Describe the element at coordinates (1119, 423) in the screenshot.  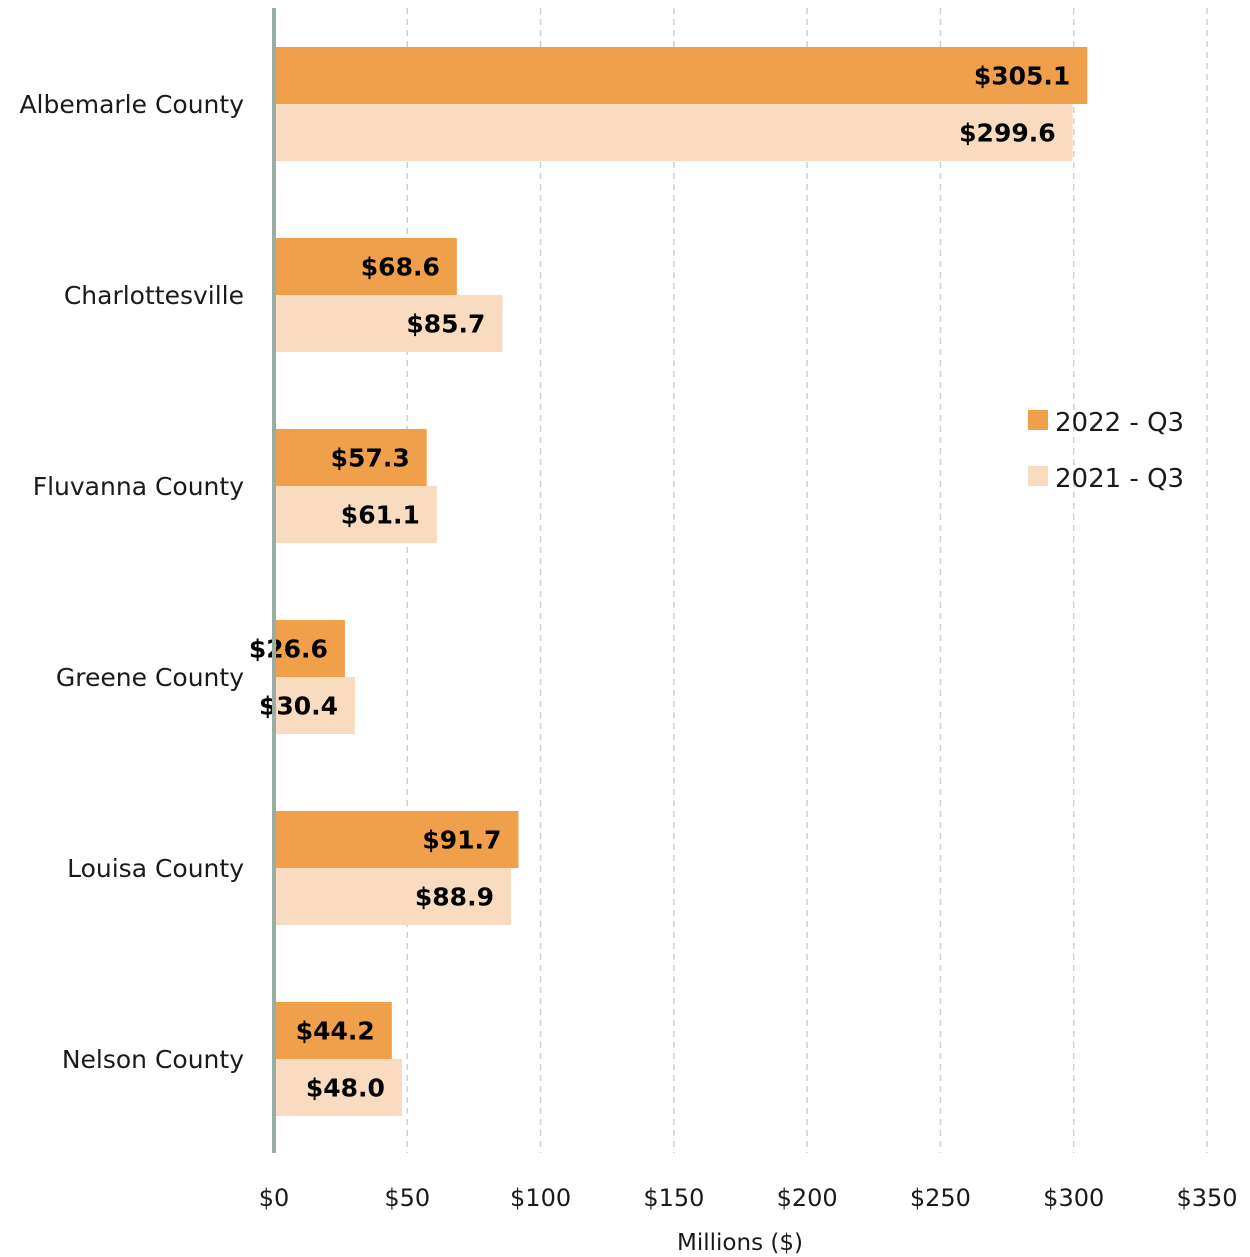
I see `legend-label-2022: 2022 - Q3` at that location.